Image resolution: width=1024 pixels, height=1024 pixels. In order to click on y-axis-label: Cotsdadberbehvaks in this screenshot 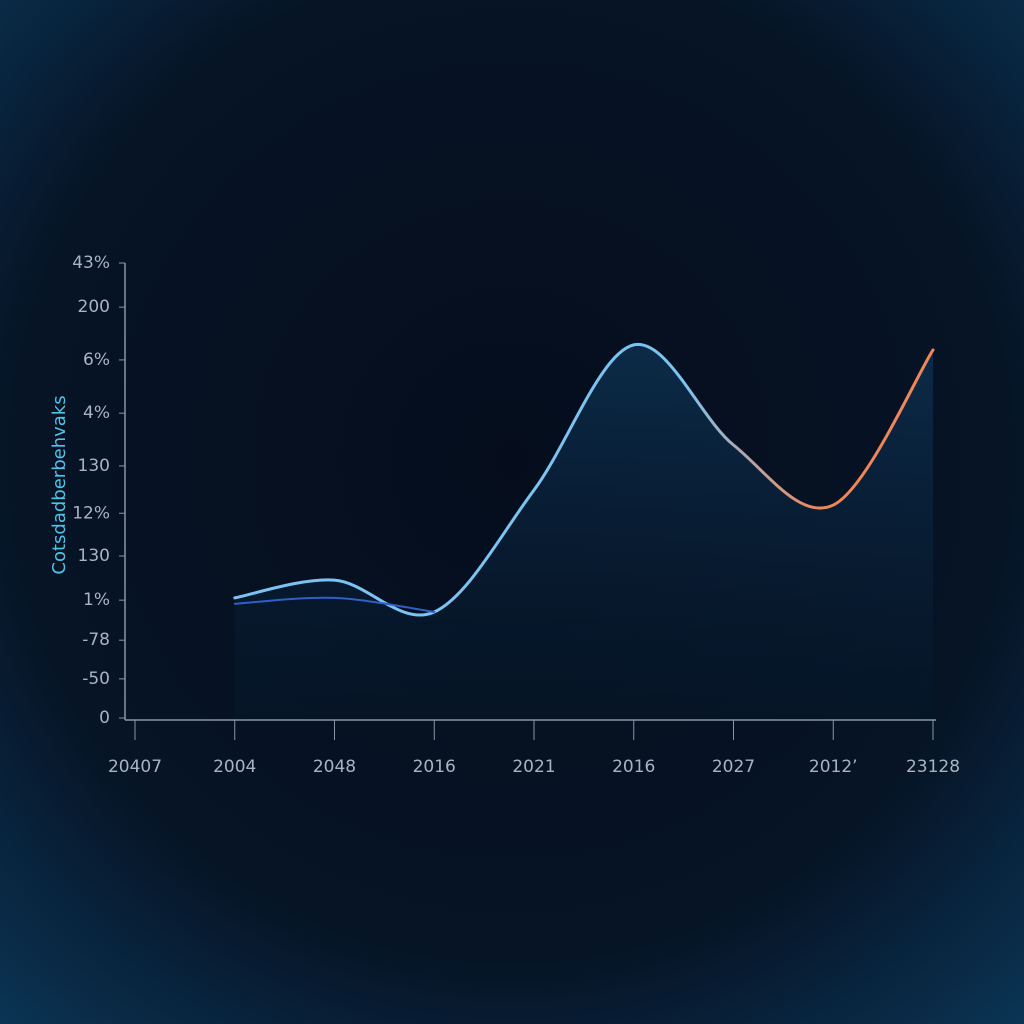, I will do `click(59, 484)`.